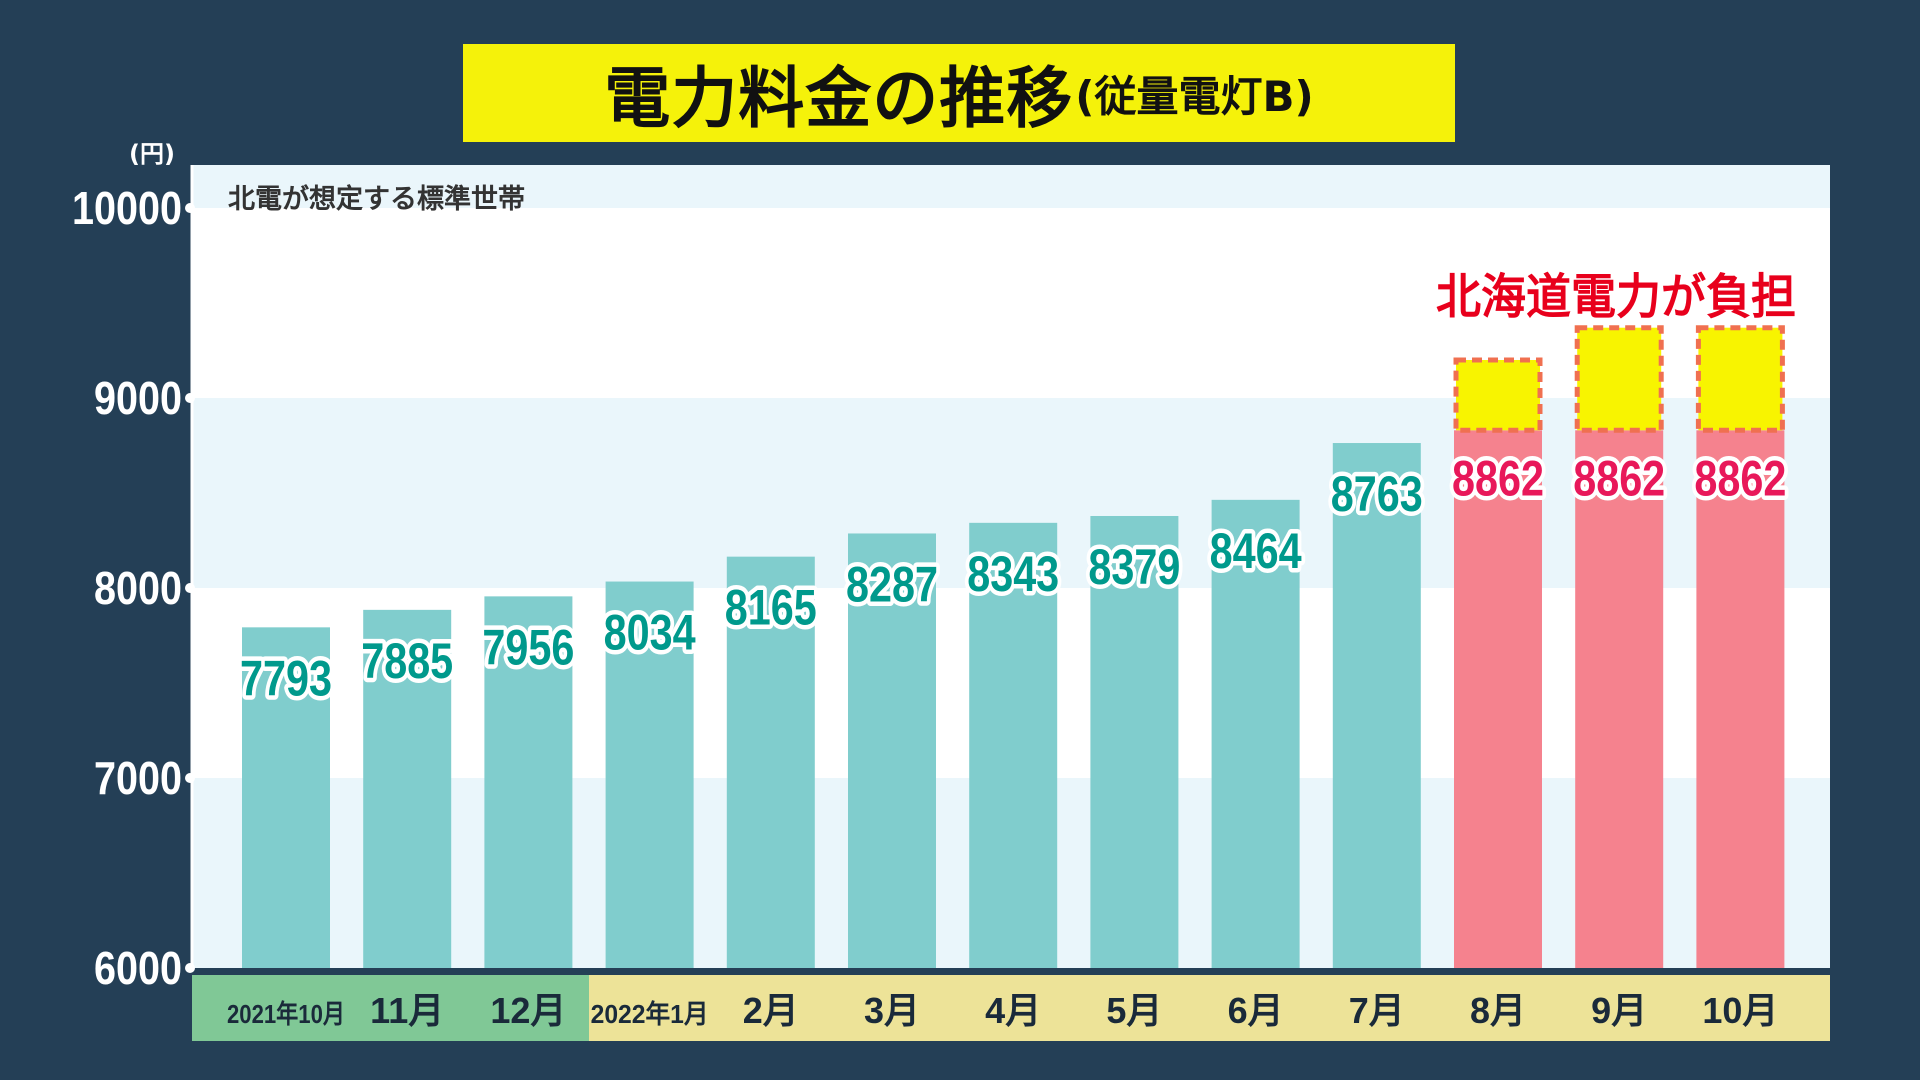 The image size is (1920, 1080). Describe the element at coordinates (528, 1010) in the screenshot. I see `x-tick-label: 12月` at that location.